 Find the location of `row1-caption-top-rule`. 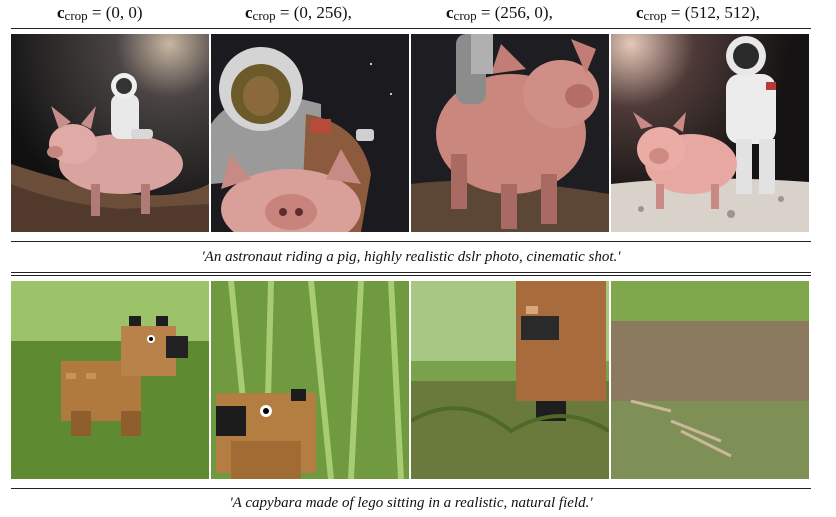

row1-caption-top-rule is located at coordinates (411, 241).